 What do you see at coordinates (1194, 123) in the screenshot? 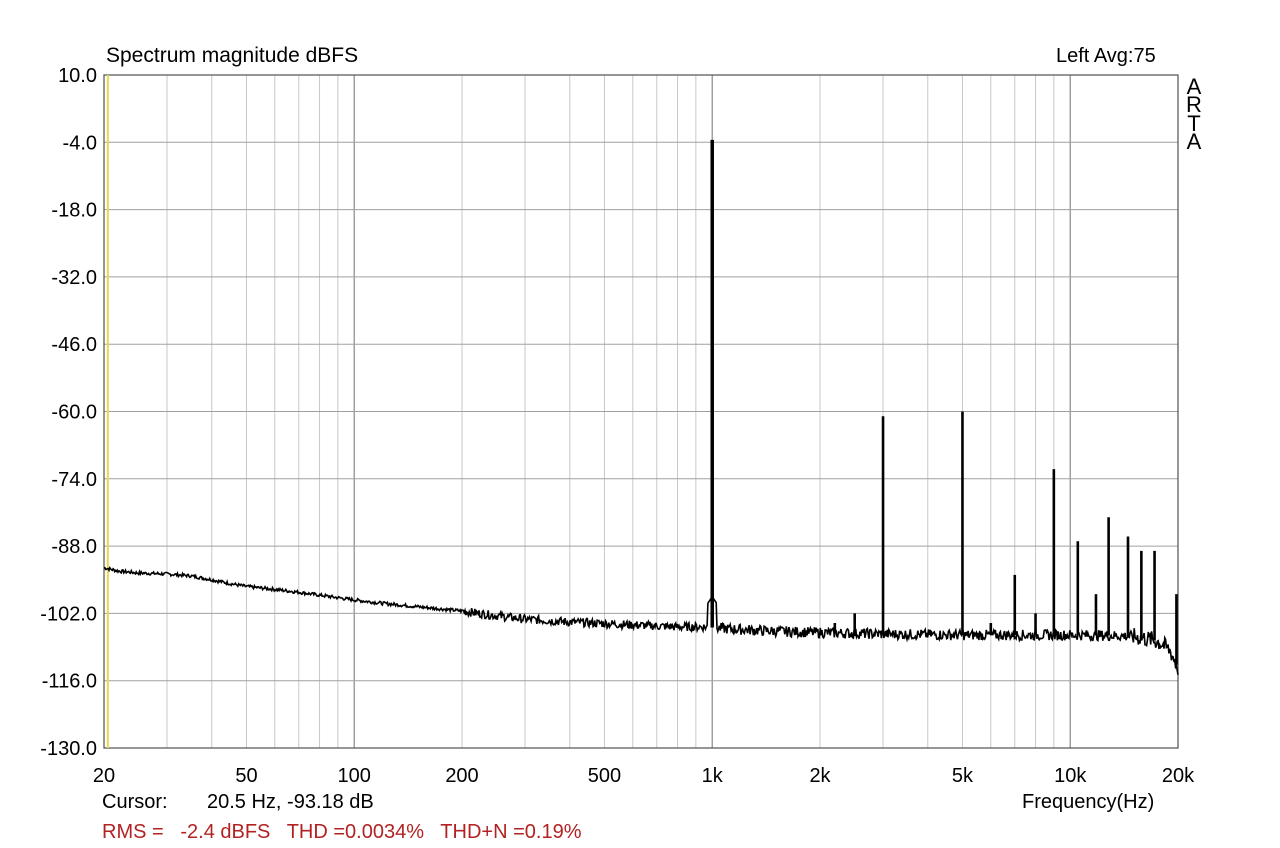
I see `brand-letter: T` at bounding box center [1194, 123].